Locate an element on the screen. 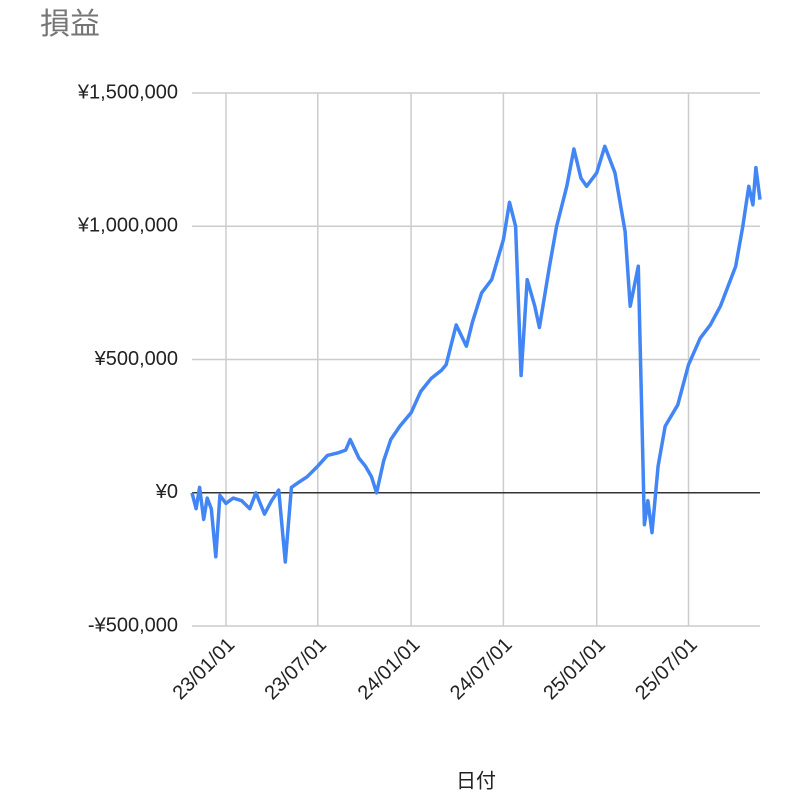 This screenshot has width=800, height=805. y-tick-label: ¥1,500,000 is located at coordinates (127, 92).